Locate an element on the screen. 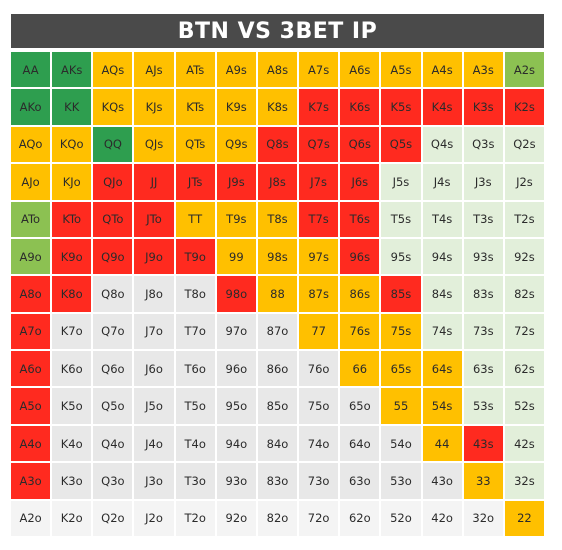 This screenshot has width=562, height=550. hand-cell-64o: 64o is located at coordinates (360, 443).